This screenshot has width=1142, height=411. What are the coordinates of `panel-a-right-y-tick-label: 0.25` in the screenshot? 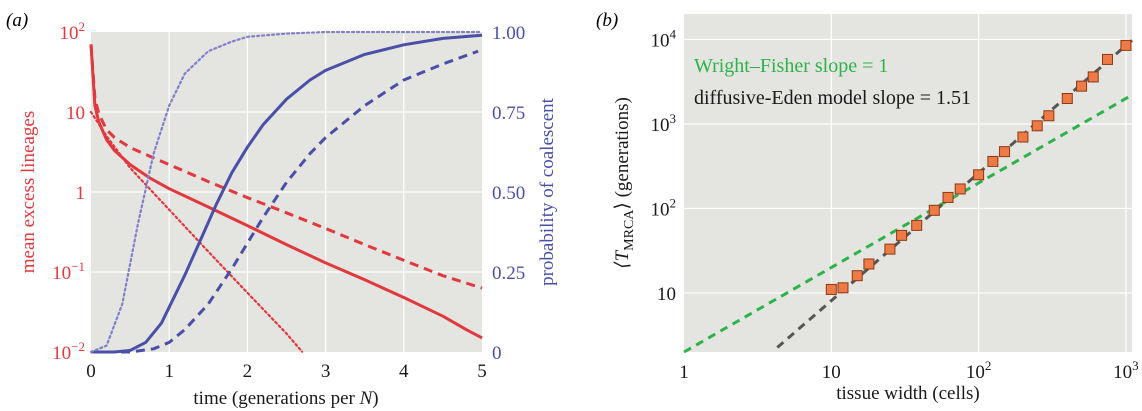 It's located at (508, 273).